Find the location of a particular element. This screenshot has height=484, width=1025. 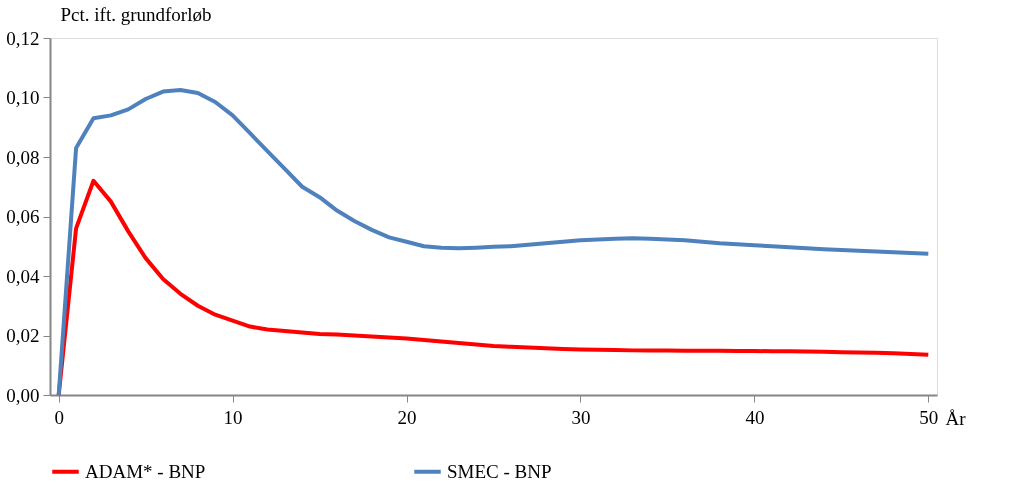

y-tick-label: 0,02 is located at coordinates (23, 335).